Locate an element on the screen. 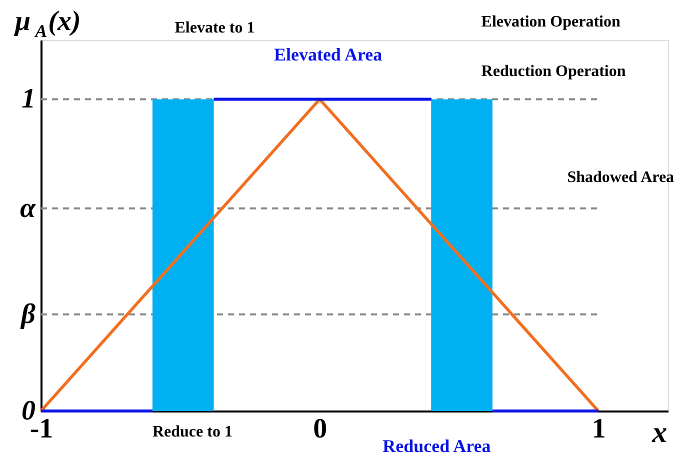  text: Elevation Operation is located at coordinates (551, 21).